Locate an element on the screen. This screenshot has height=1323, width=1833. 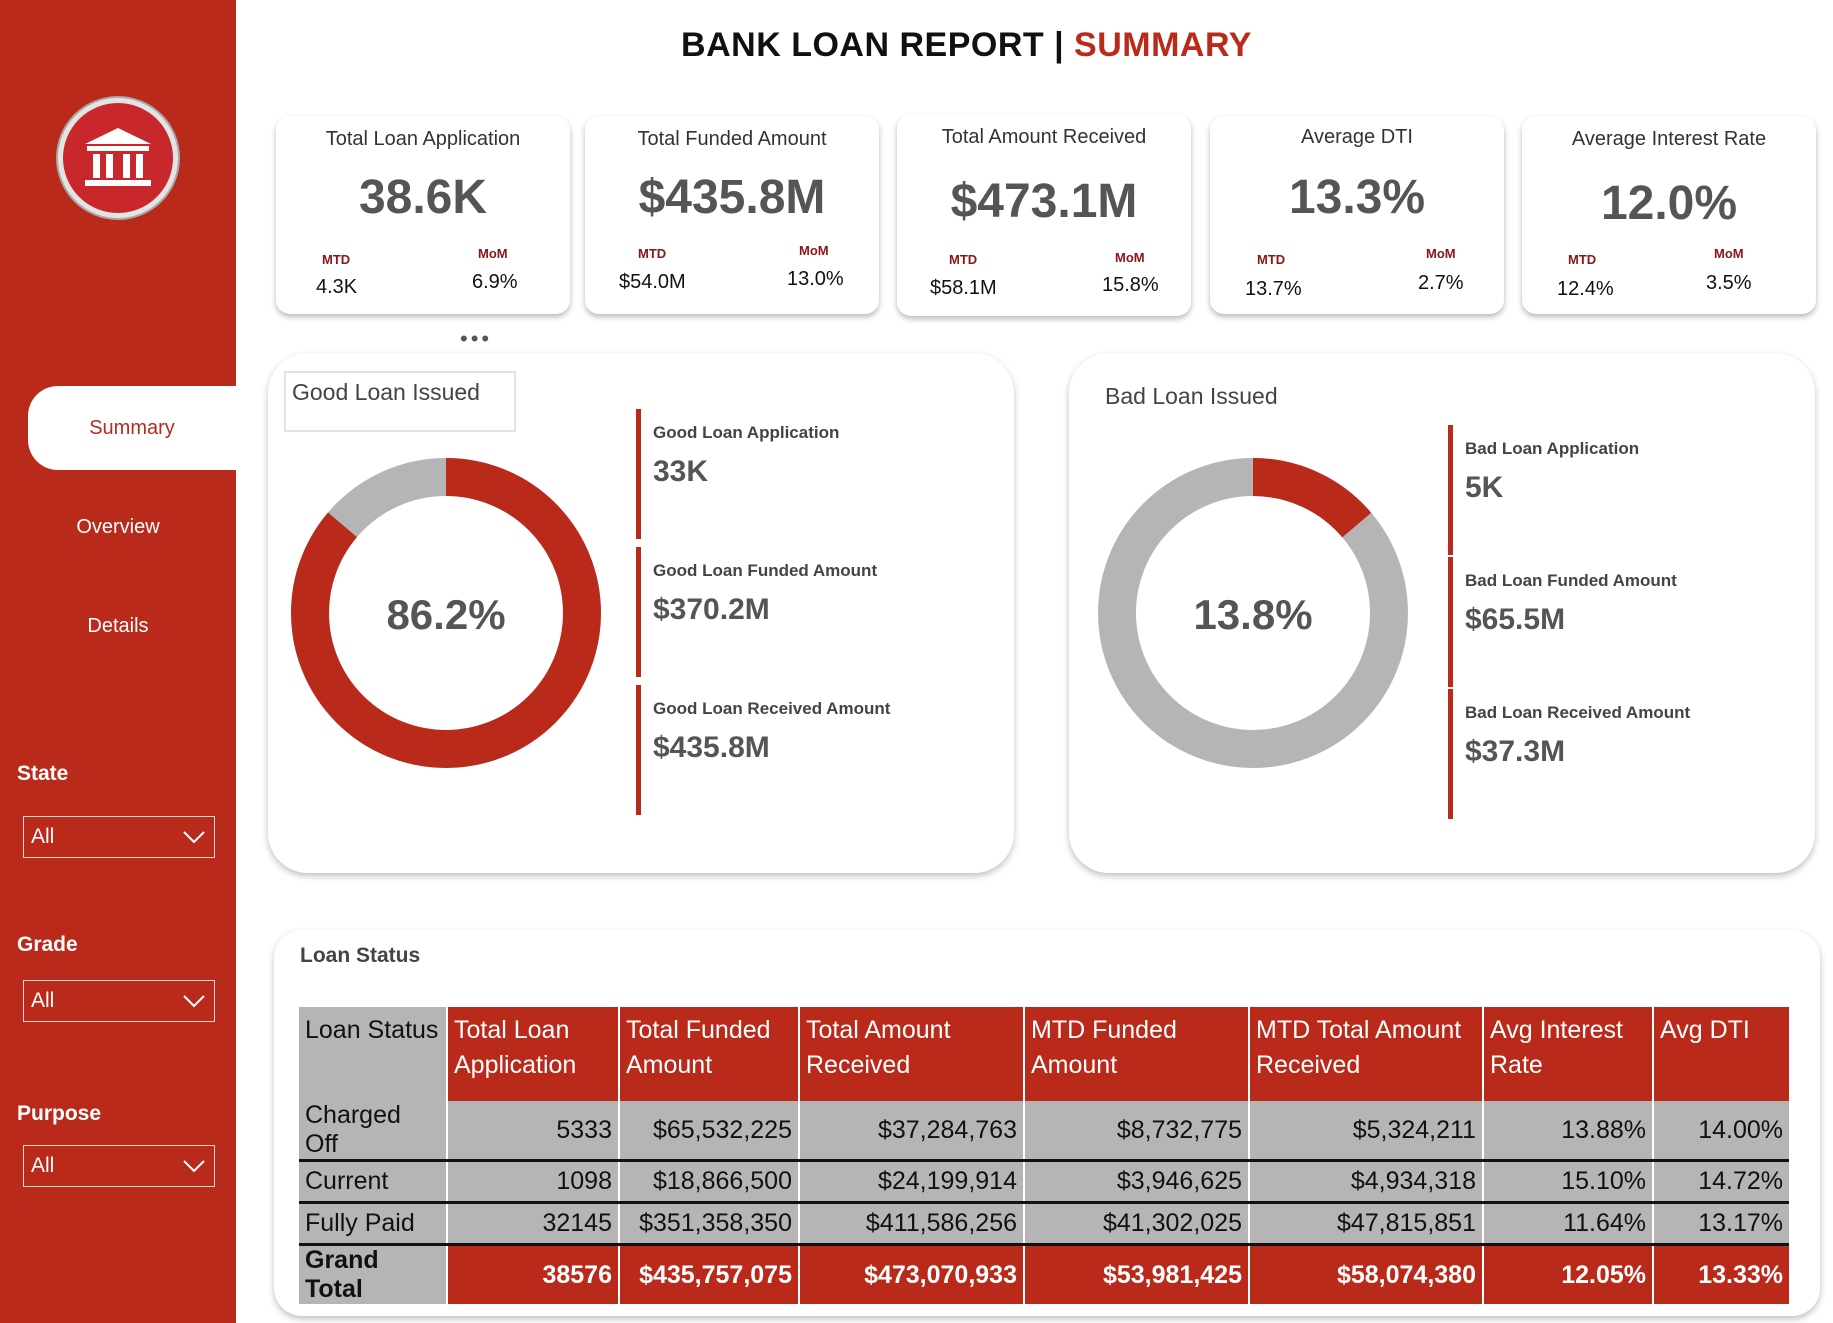
metric-value: $370.2M is located at coordinates (711, 609).